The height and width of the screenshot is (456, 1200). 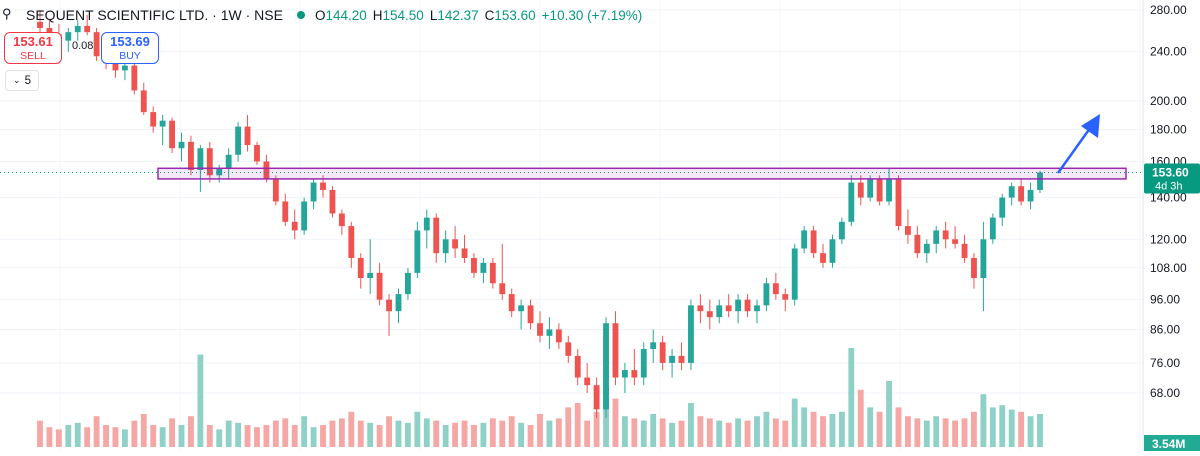 I want to click on close-value: 153.60, so click(x=515, y=15).